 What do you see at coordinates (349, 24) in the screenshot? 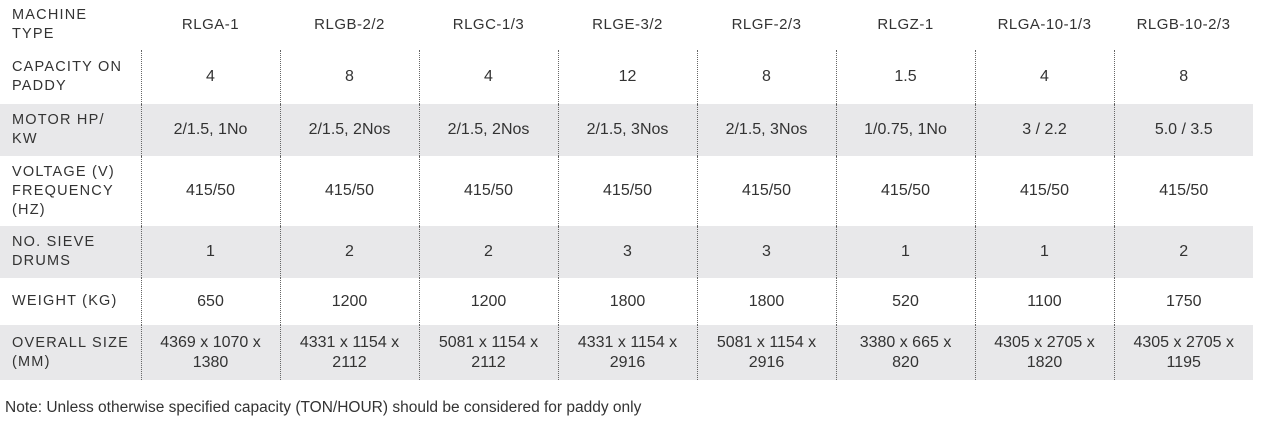
I see `column-header: RLGB-2/2` at bounding box center [349, 24].